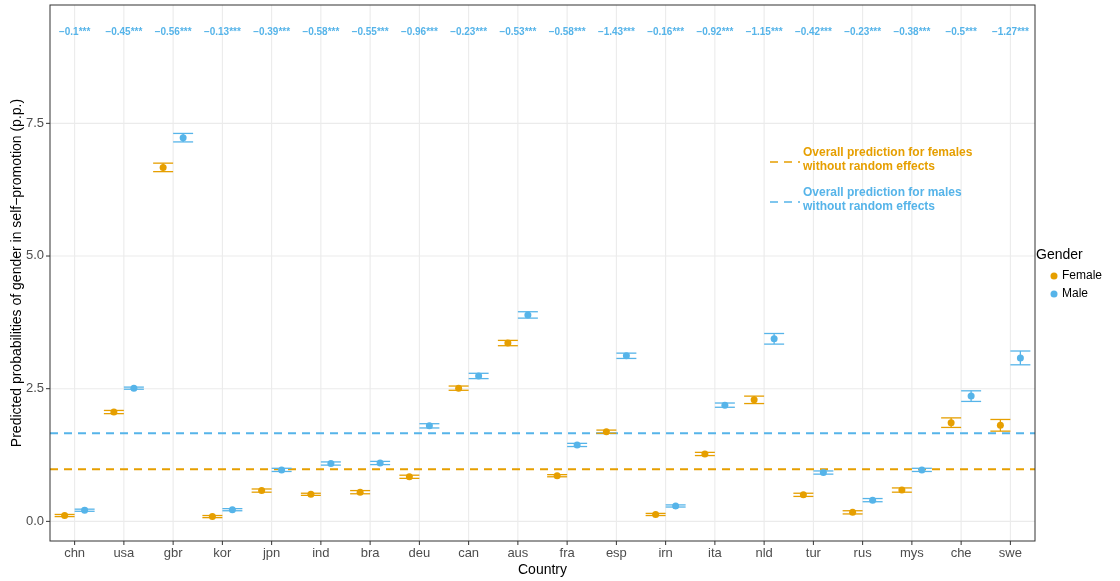 This screenshot has width=1120, height=581. I want to click on annotation: −0.92***, so click(715, 31).